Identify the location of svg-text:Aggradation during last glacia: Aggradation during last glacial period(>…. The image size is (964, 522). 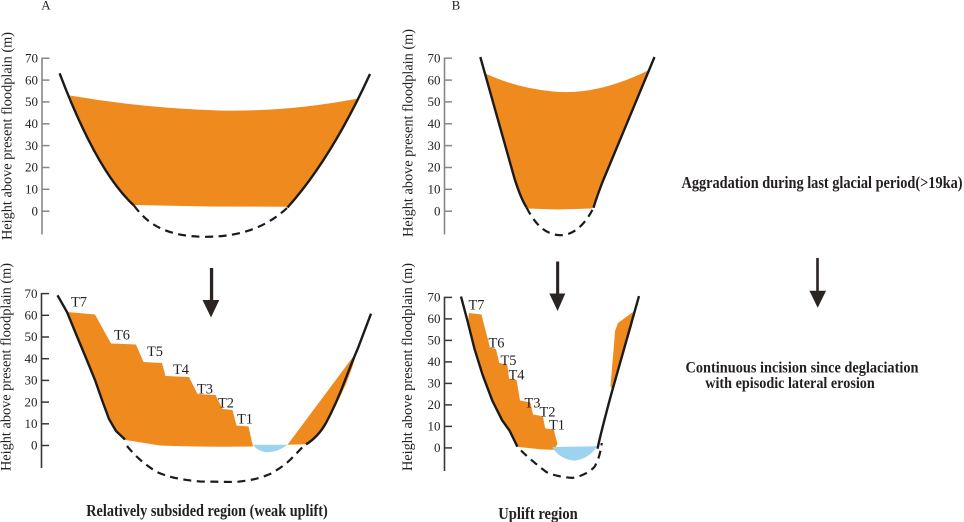
(822, 182).